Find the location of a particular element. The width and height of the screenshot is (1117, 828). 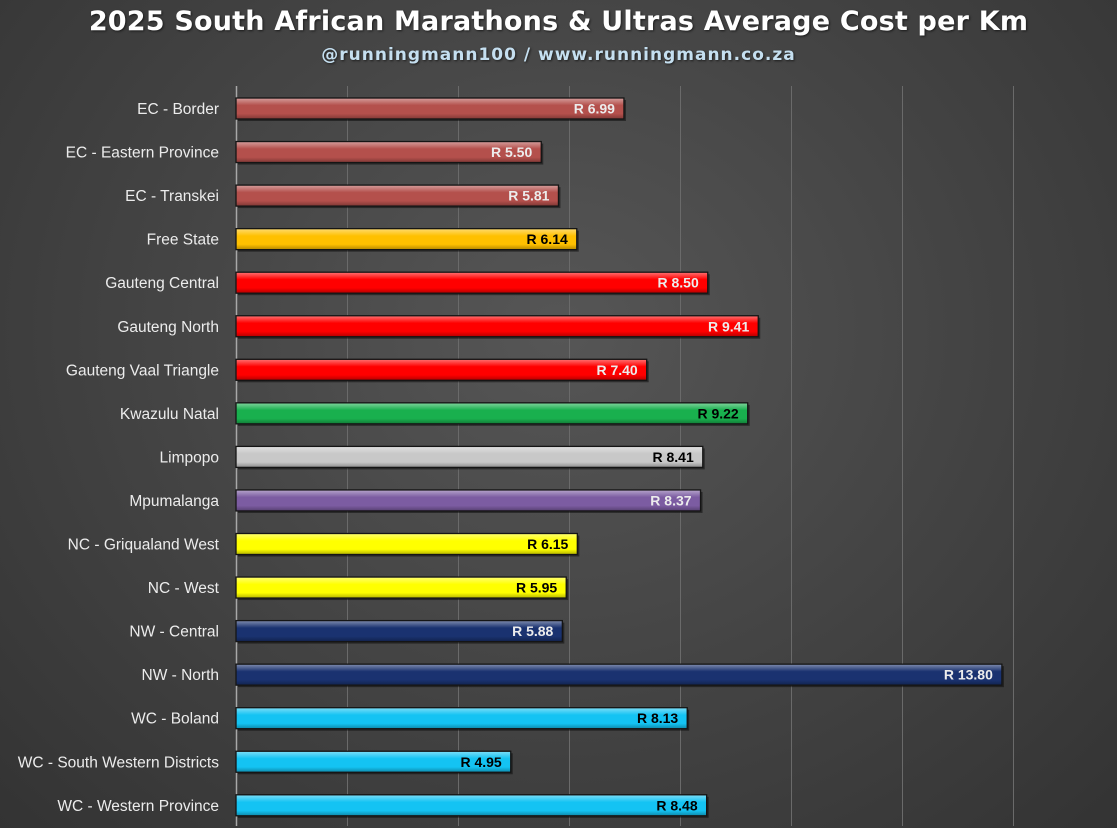

category-label: NC - West is located at coordinates (184, 588).